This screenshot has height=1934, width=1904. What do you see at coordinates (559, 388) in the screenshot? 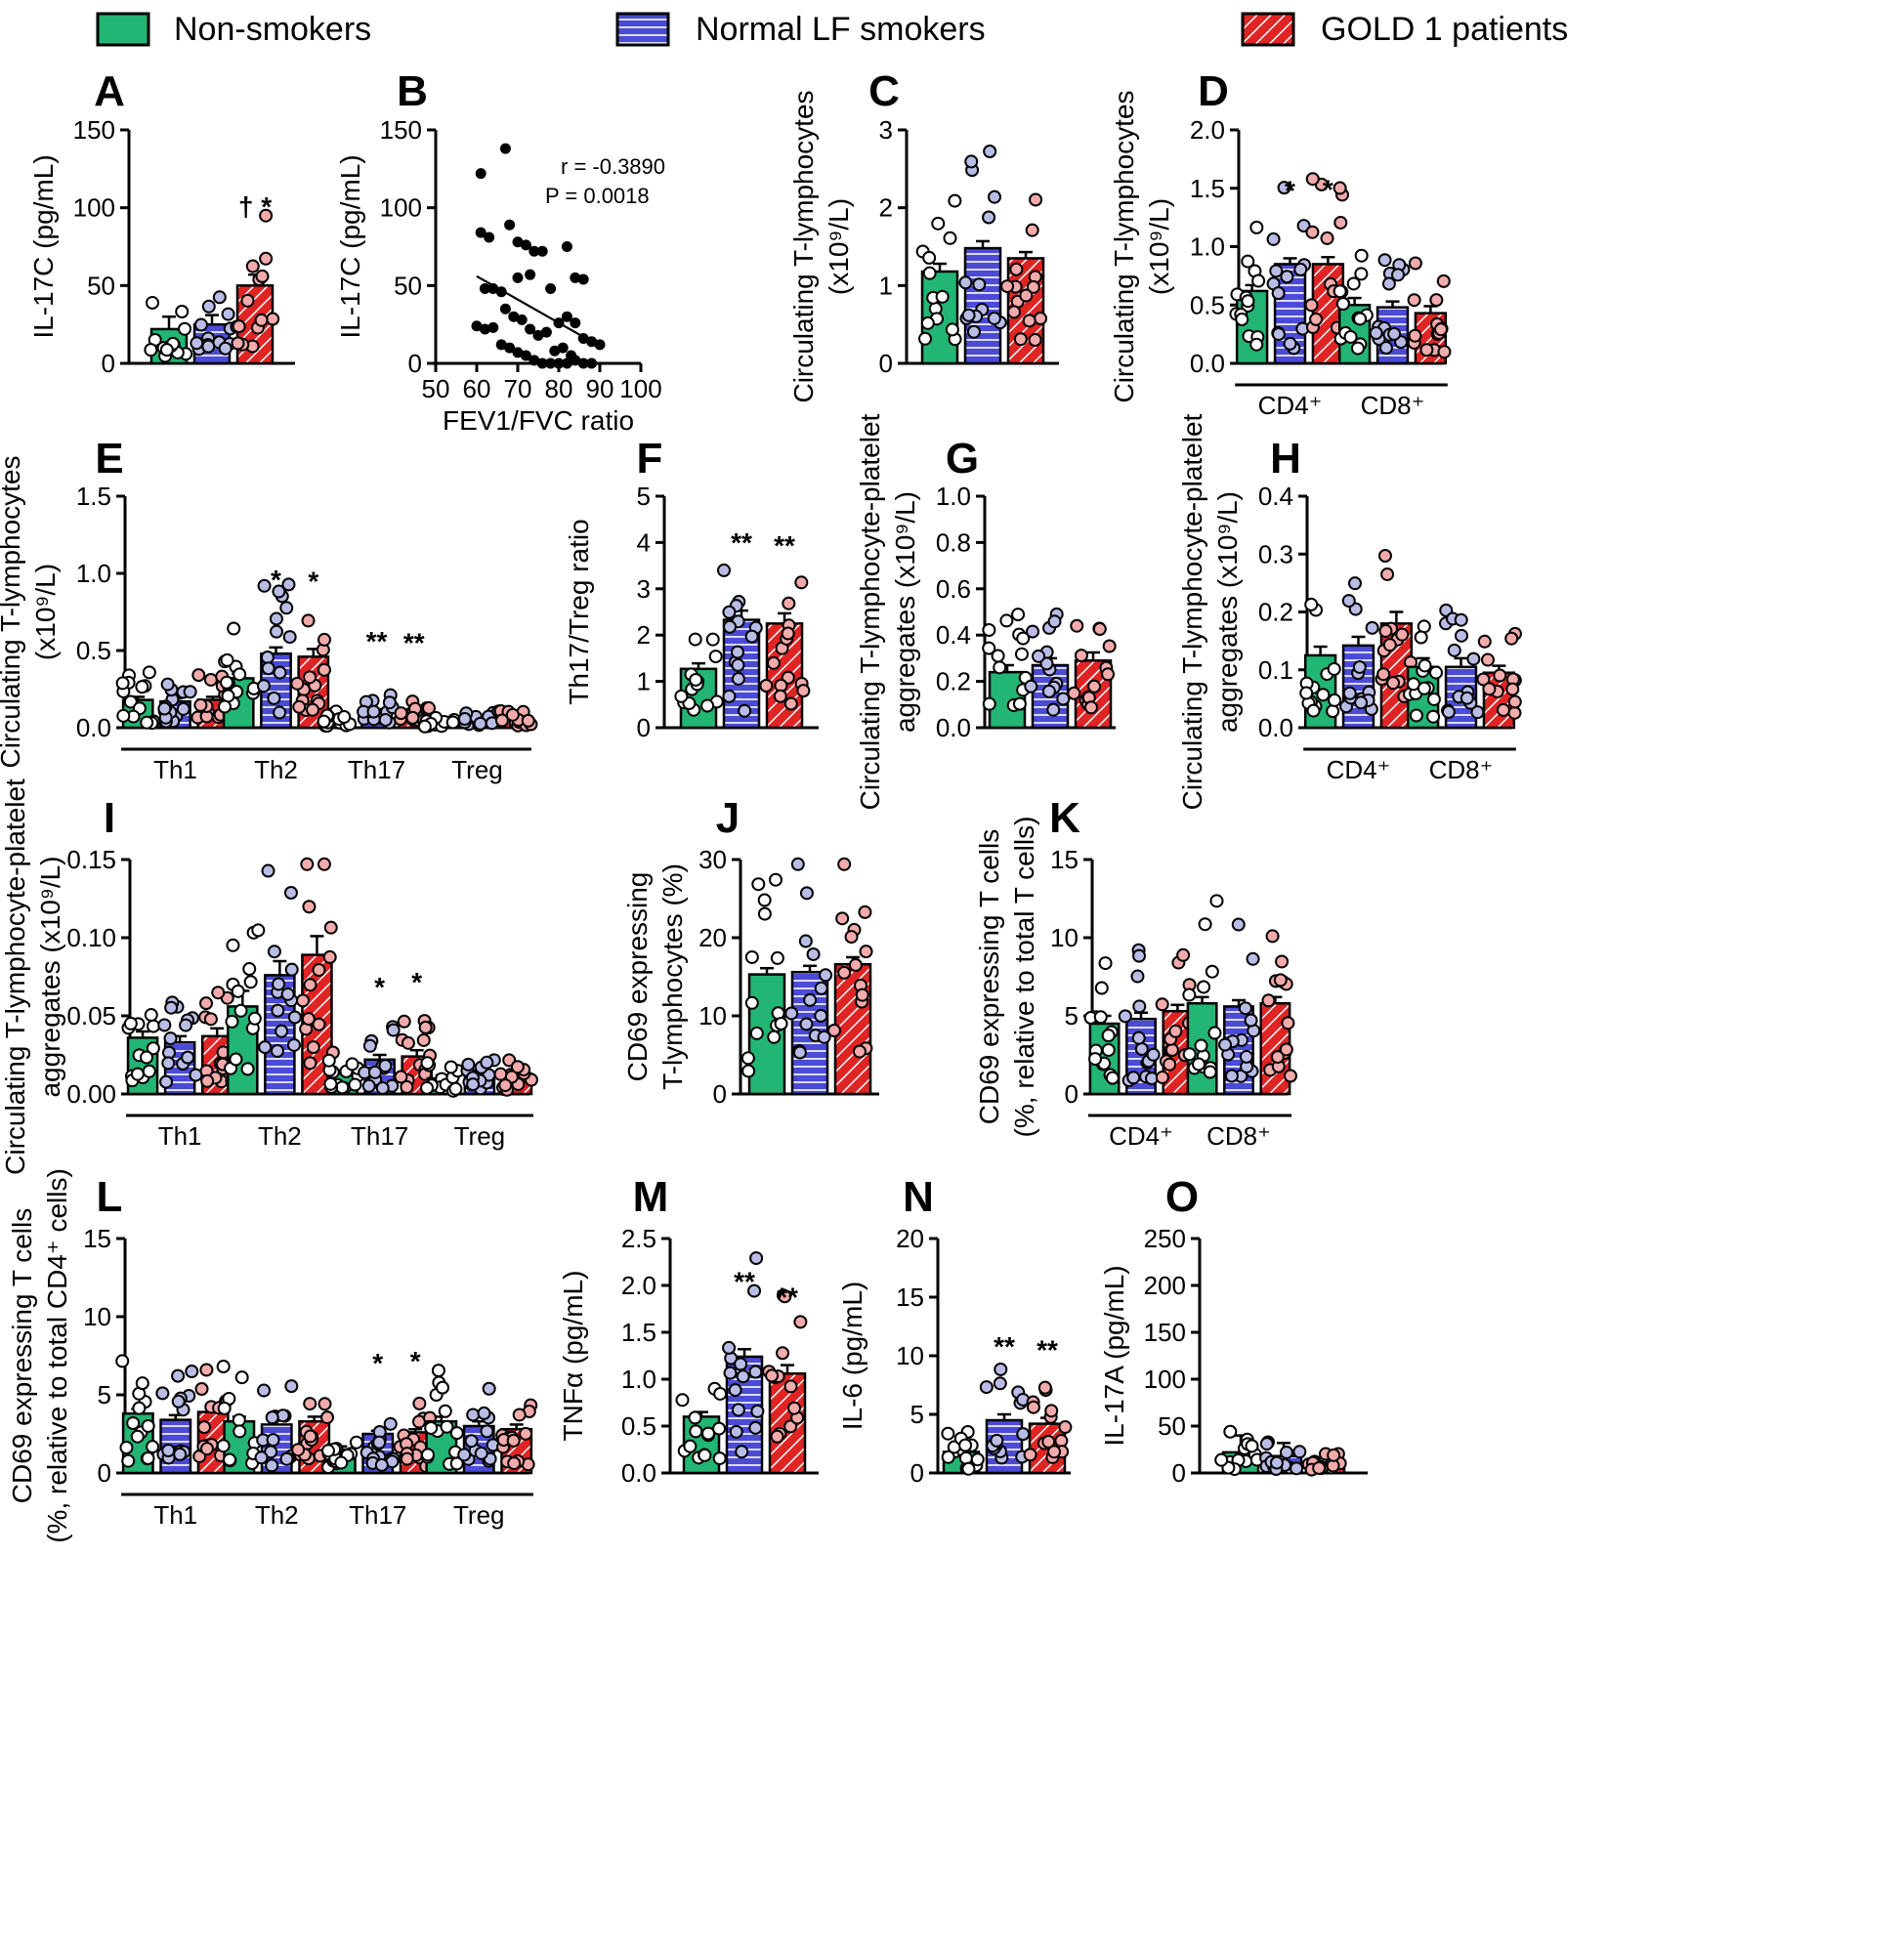
I see `x-tick-label: 80` at bounding box center [559, 388].